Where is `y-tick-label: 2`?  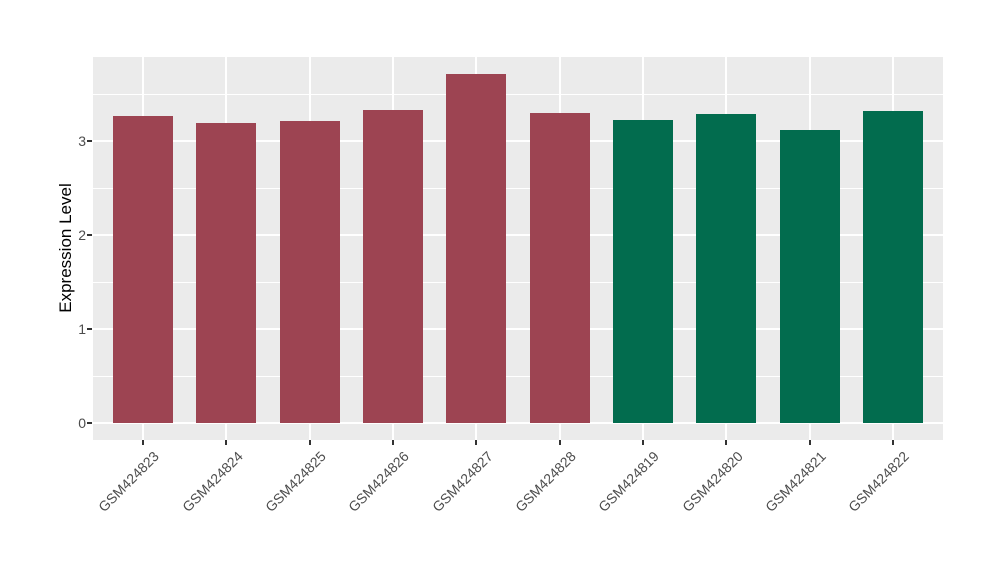
y-tick-label: 2 is located at coordinates (82, 235).